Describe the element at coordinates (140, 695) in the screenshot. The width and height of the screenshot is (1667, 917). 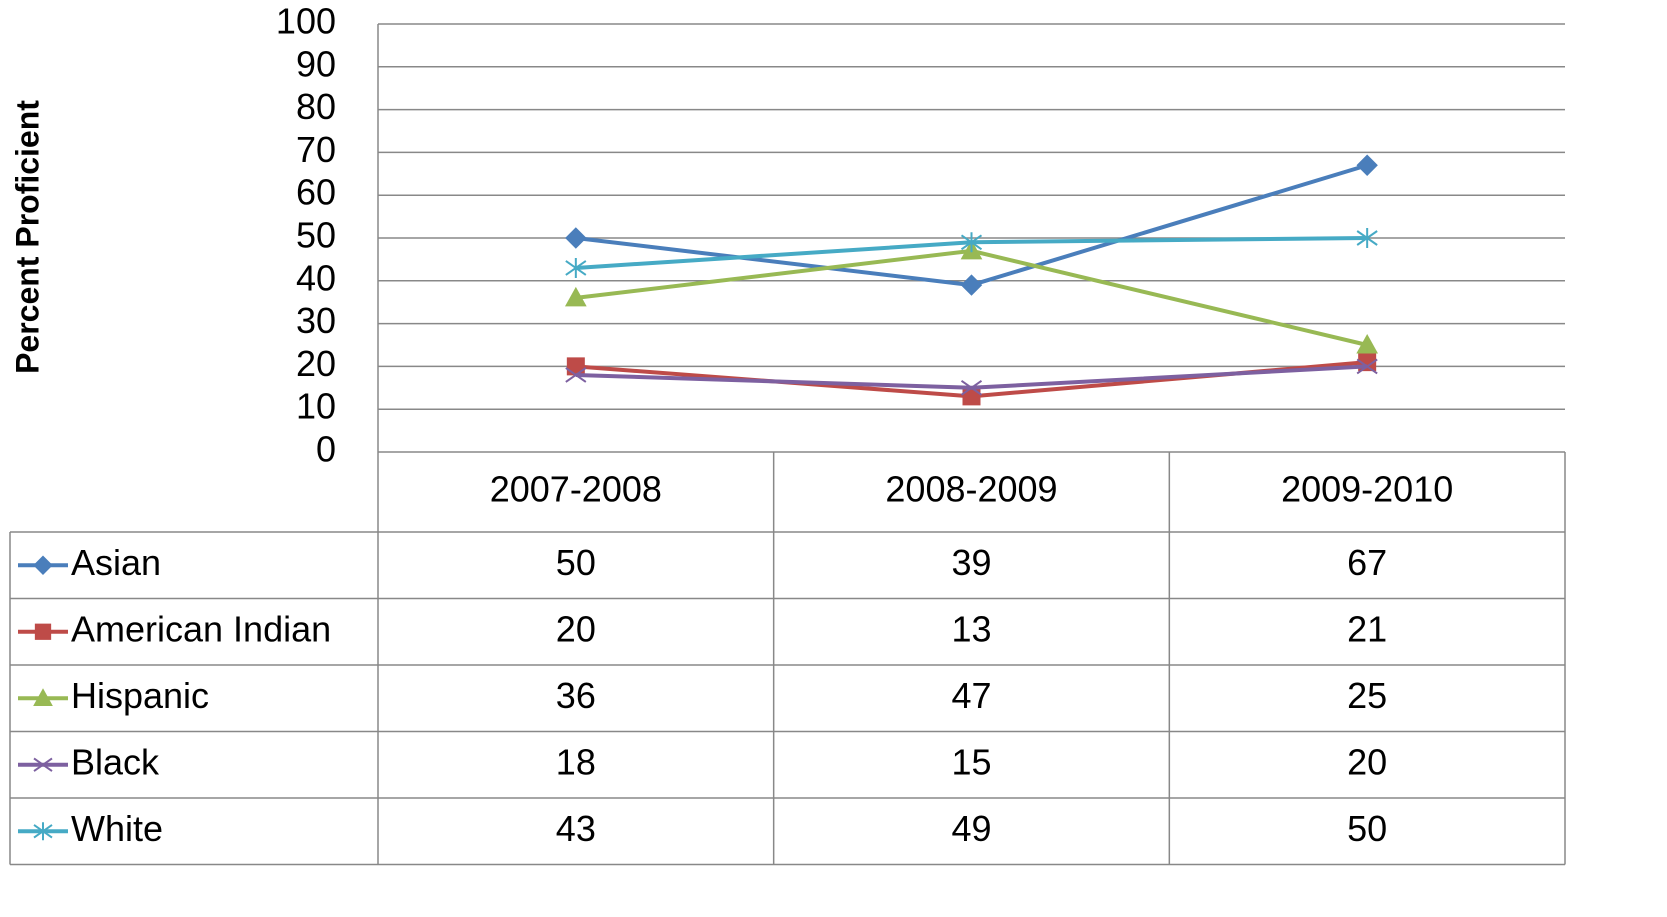
I see `legend-label: Hispanic` at that location.